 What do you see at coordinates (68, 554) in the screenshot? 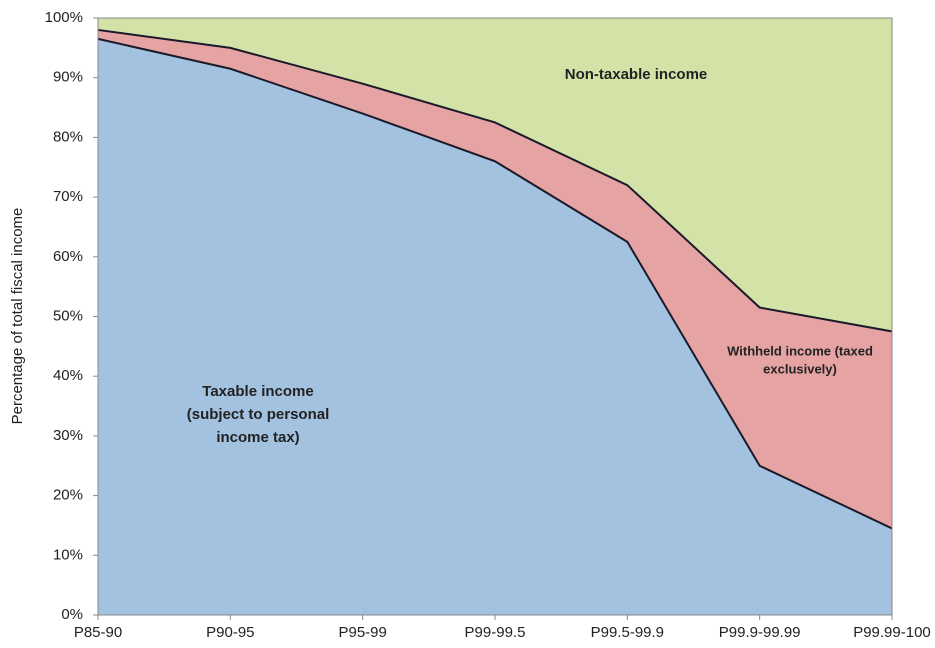
I see `y-tick-label: 10%` at bounding box center [68, 554].